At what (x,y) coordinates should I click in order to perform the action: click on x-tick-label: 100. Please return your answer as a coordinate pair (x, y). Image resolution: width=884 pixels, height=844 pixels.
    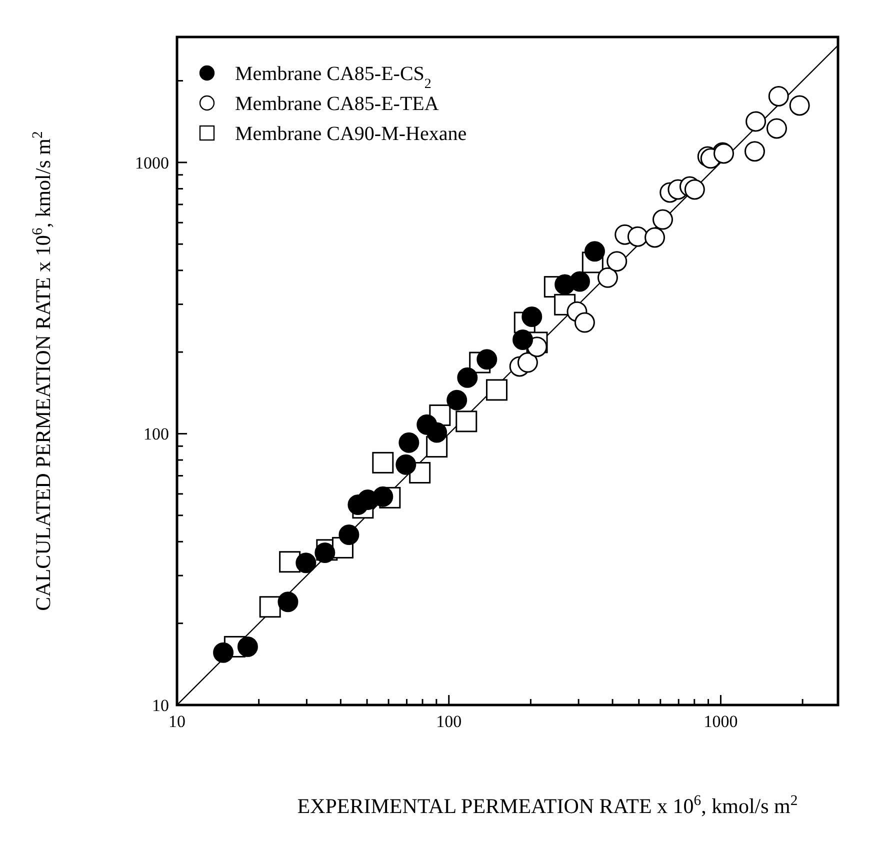
    Looking at the image, I should click on (449, 721).